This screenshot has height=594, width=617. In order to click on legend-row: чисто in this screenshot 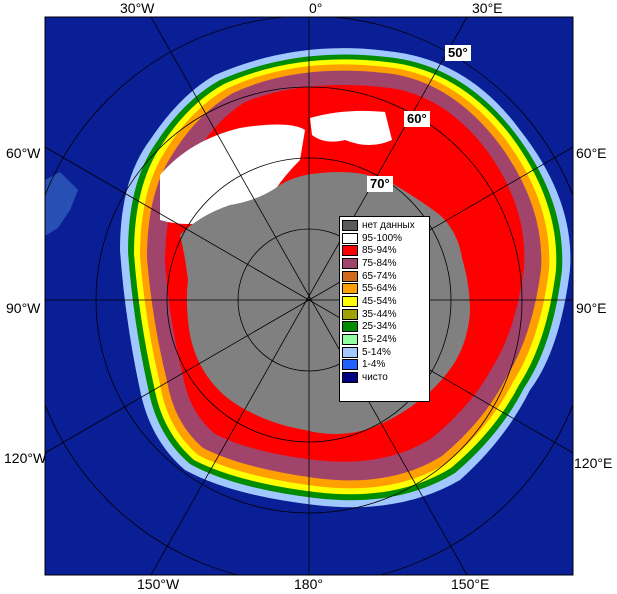, I will do `click(384, 377)`.